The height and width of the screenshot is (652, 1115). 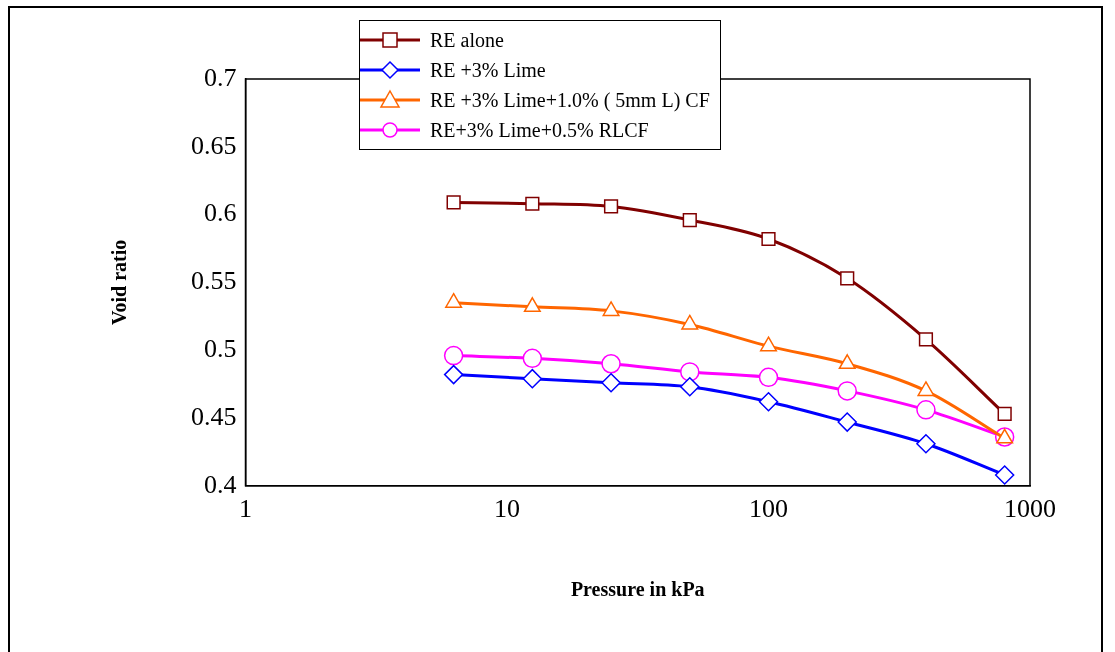 What do you see at coordinates (214, 145) in the screenshot?
I see `y-tick-label: 0.65` at bounding box center [214, 145].